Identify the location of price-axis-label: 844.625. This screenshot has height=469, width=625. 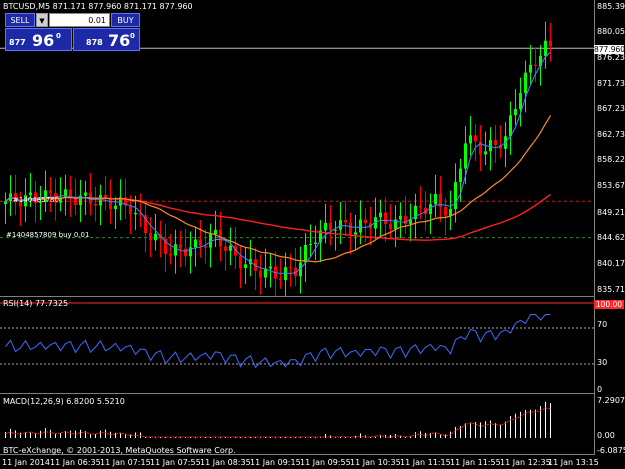
(611, 237).